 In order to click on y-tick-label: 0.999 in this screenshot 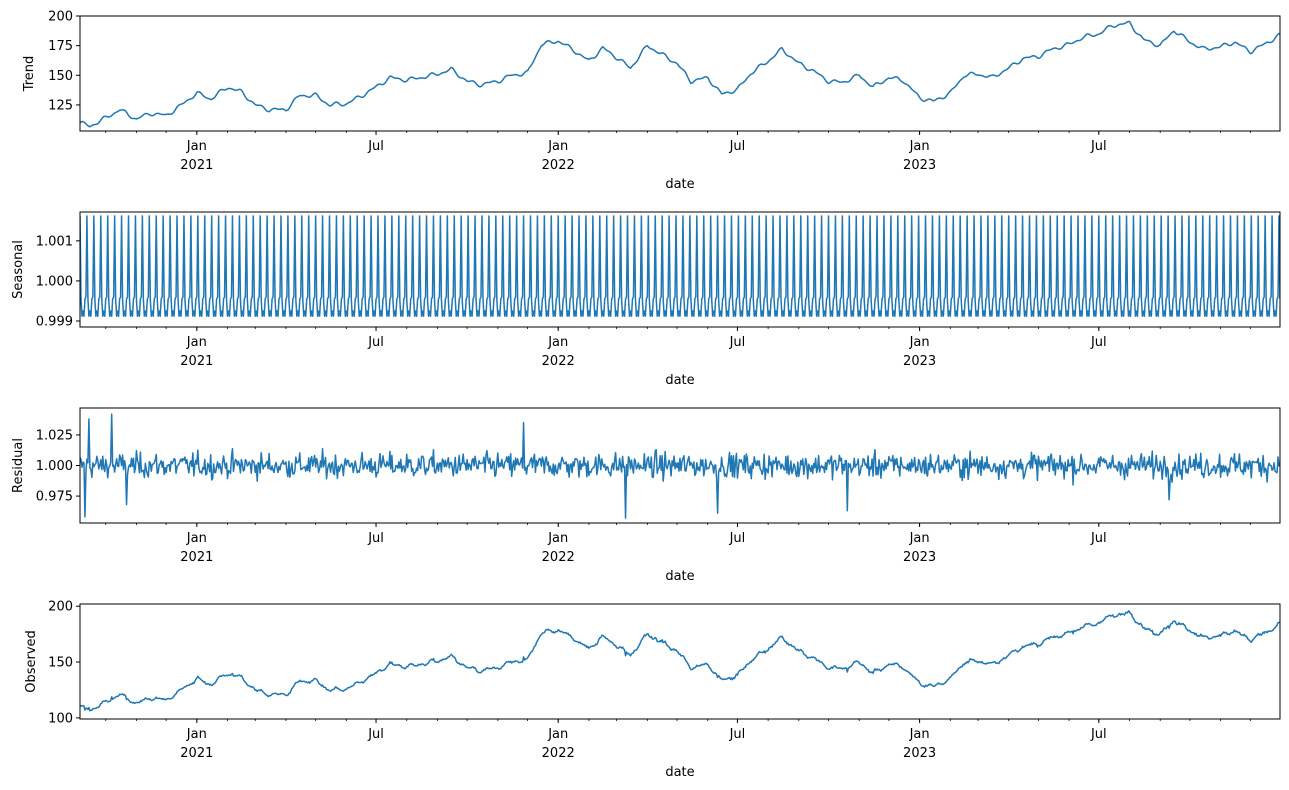, I will do `click(54, 321)`.